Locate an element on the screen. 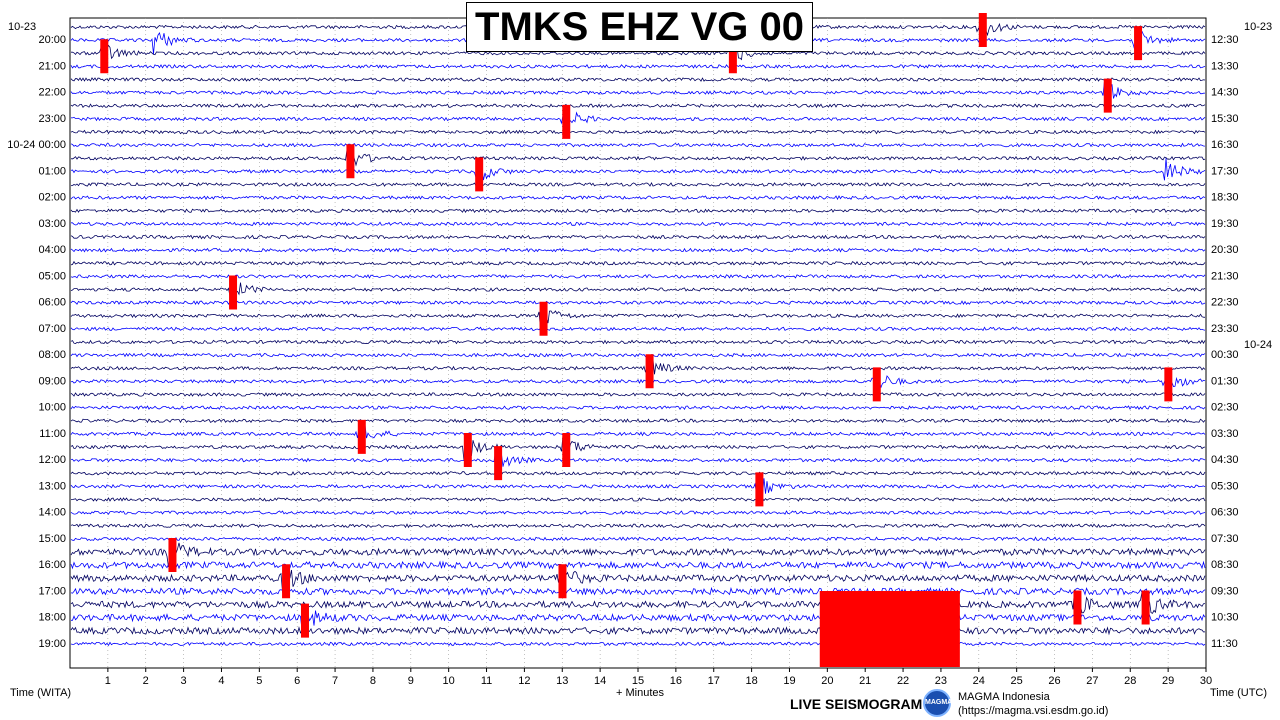 This screenshot has width=1280, height=720. left-hour-label: 04:00 is located at coordinates (52, 250).